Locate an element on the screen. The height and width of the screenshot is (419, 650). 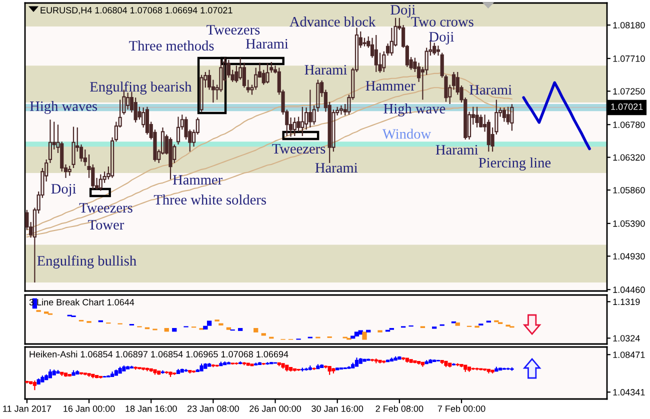
annotation: Tower is located at coordinates (106, 225).